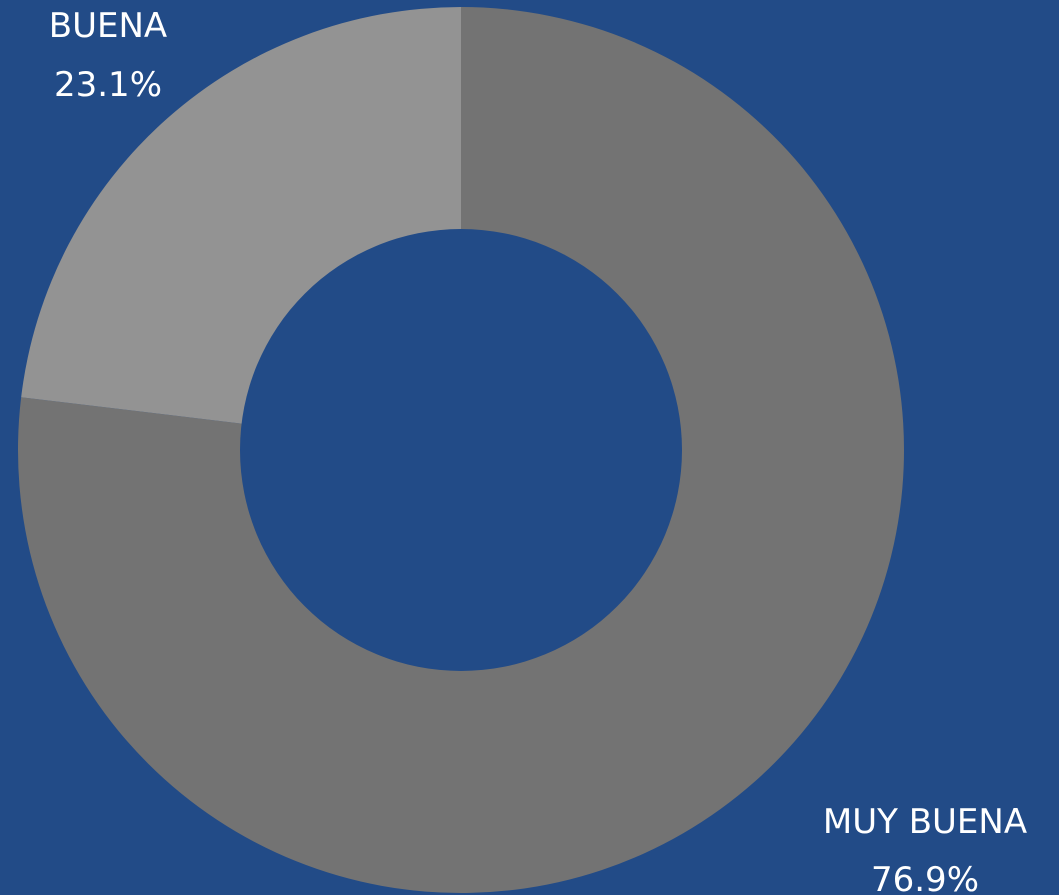  What do you see at coordinates (108, 26) in the screenshot?
I see `slice-label-buena: BUENA` at bounding box center [108, 26].